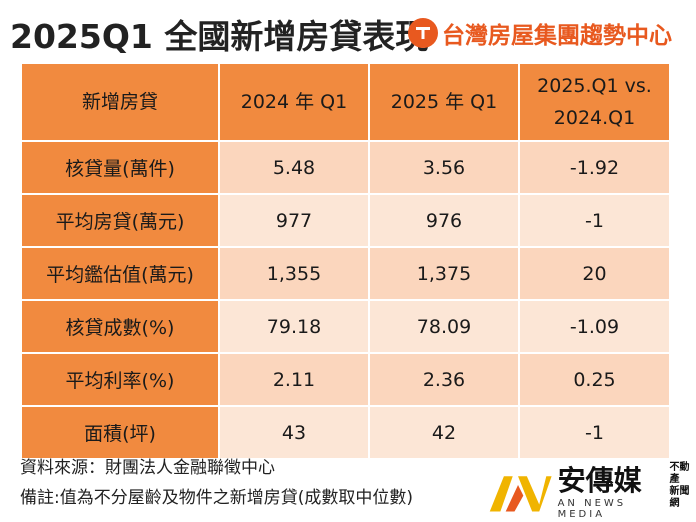  I want to click on row-label: 平均鑑估值(萬元), so click(120, 273).